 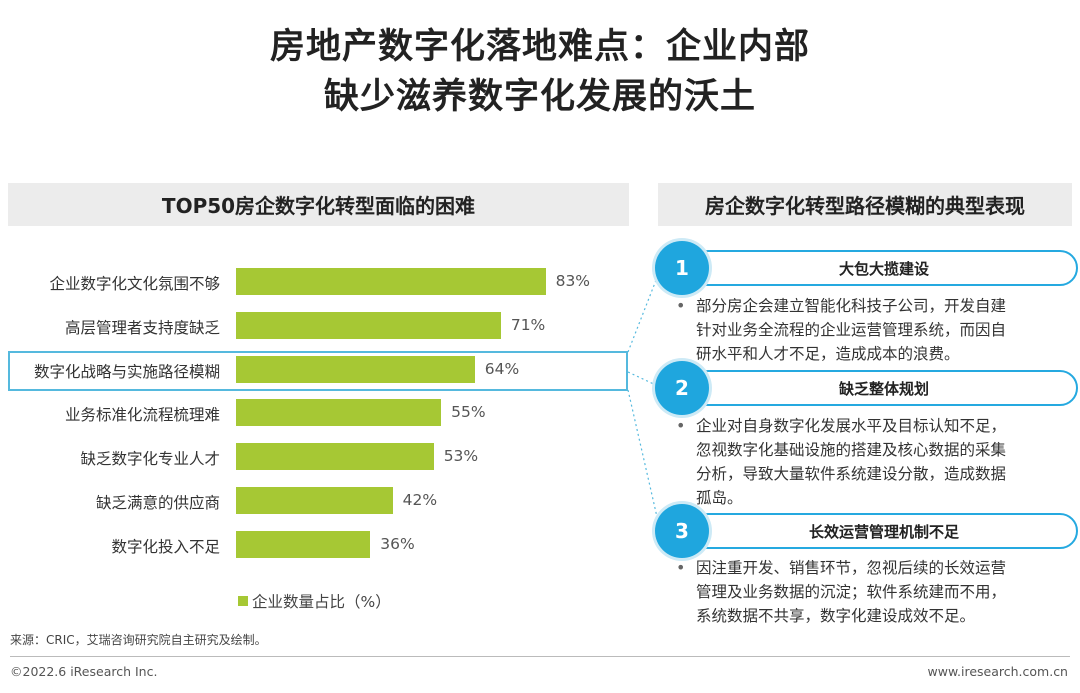 What do you see at coordinates (539, 97) in the screenshot?
I see `page-title-line2: 缺少滋养数字化发展的沃土` at bounding box center [539, 97].